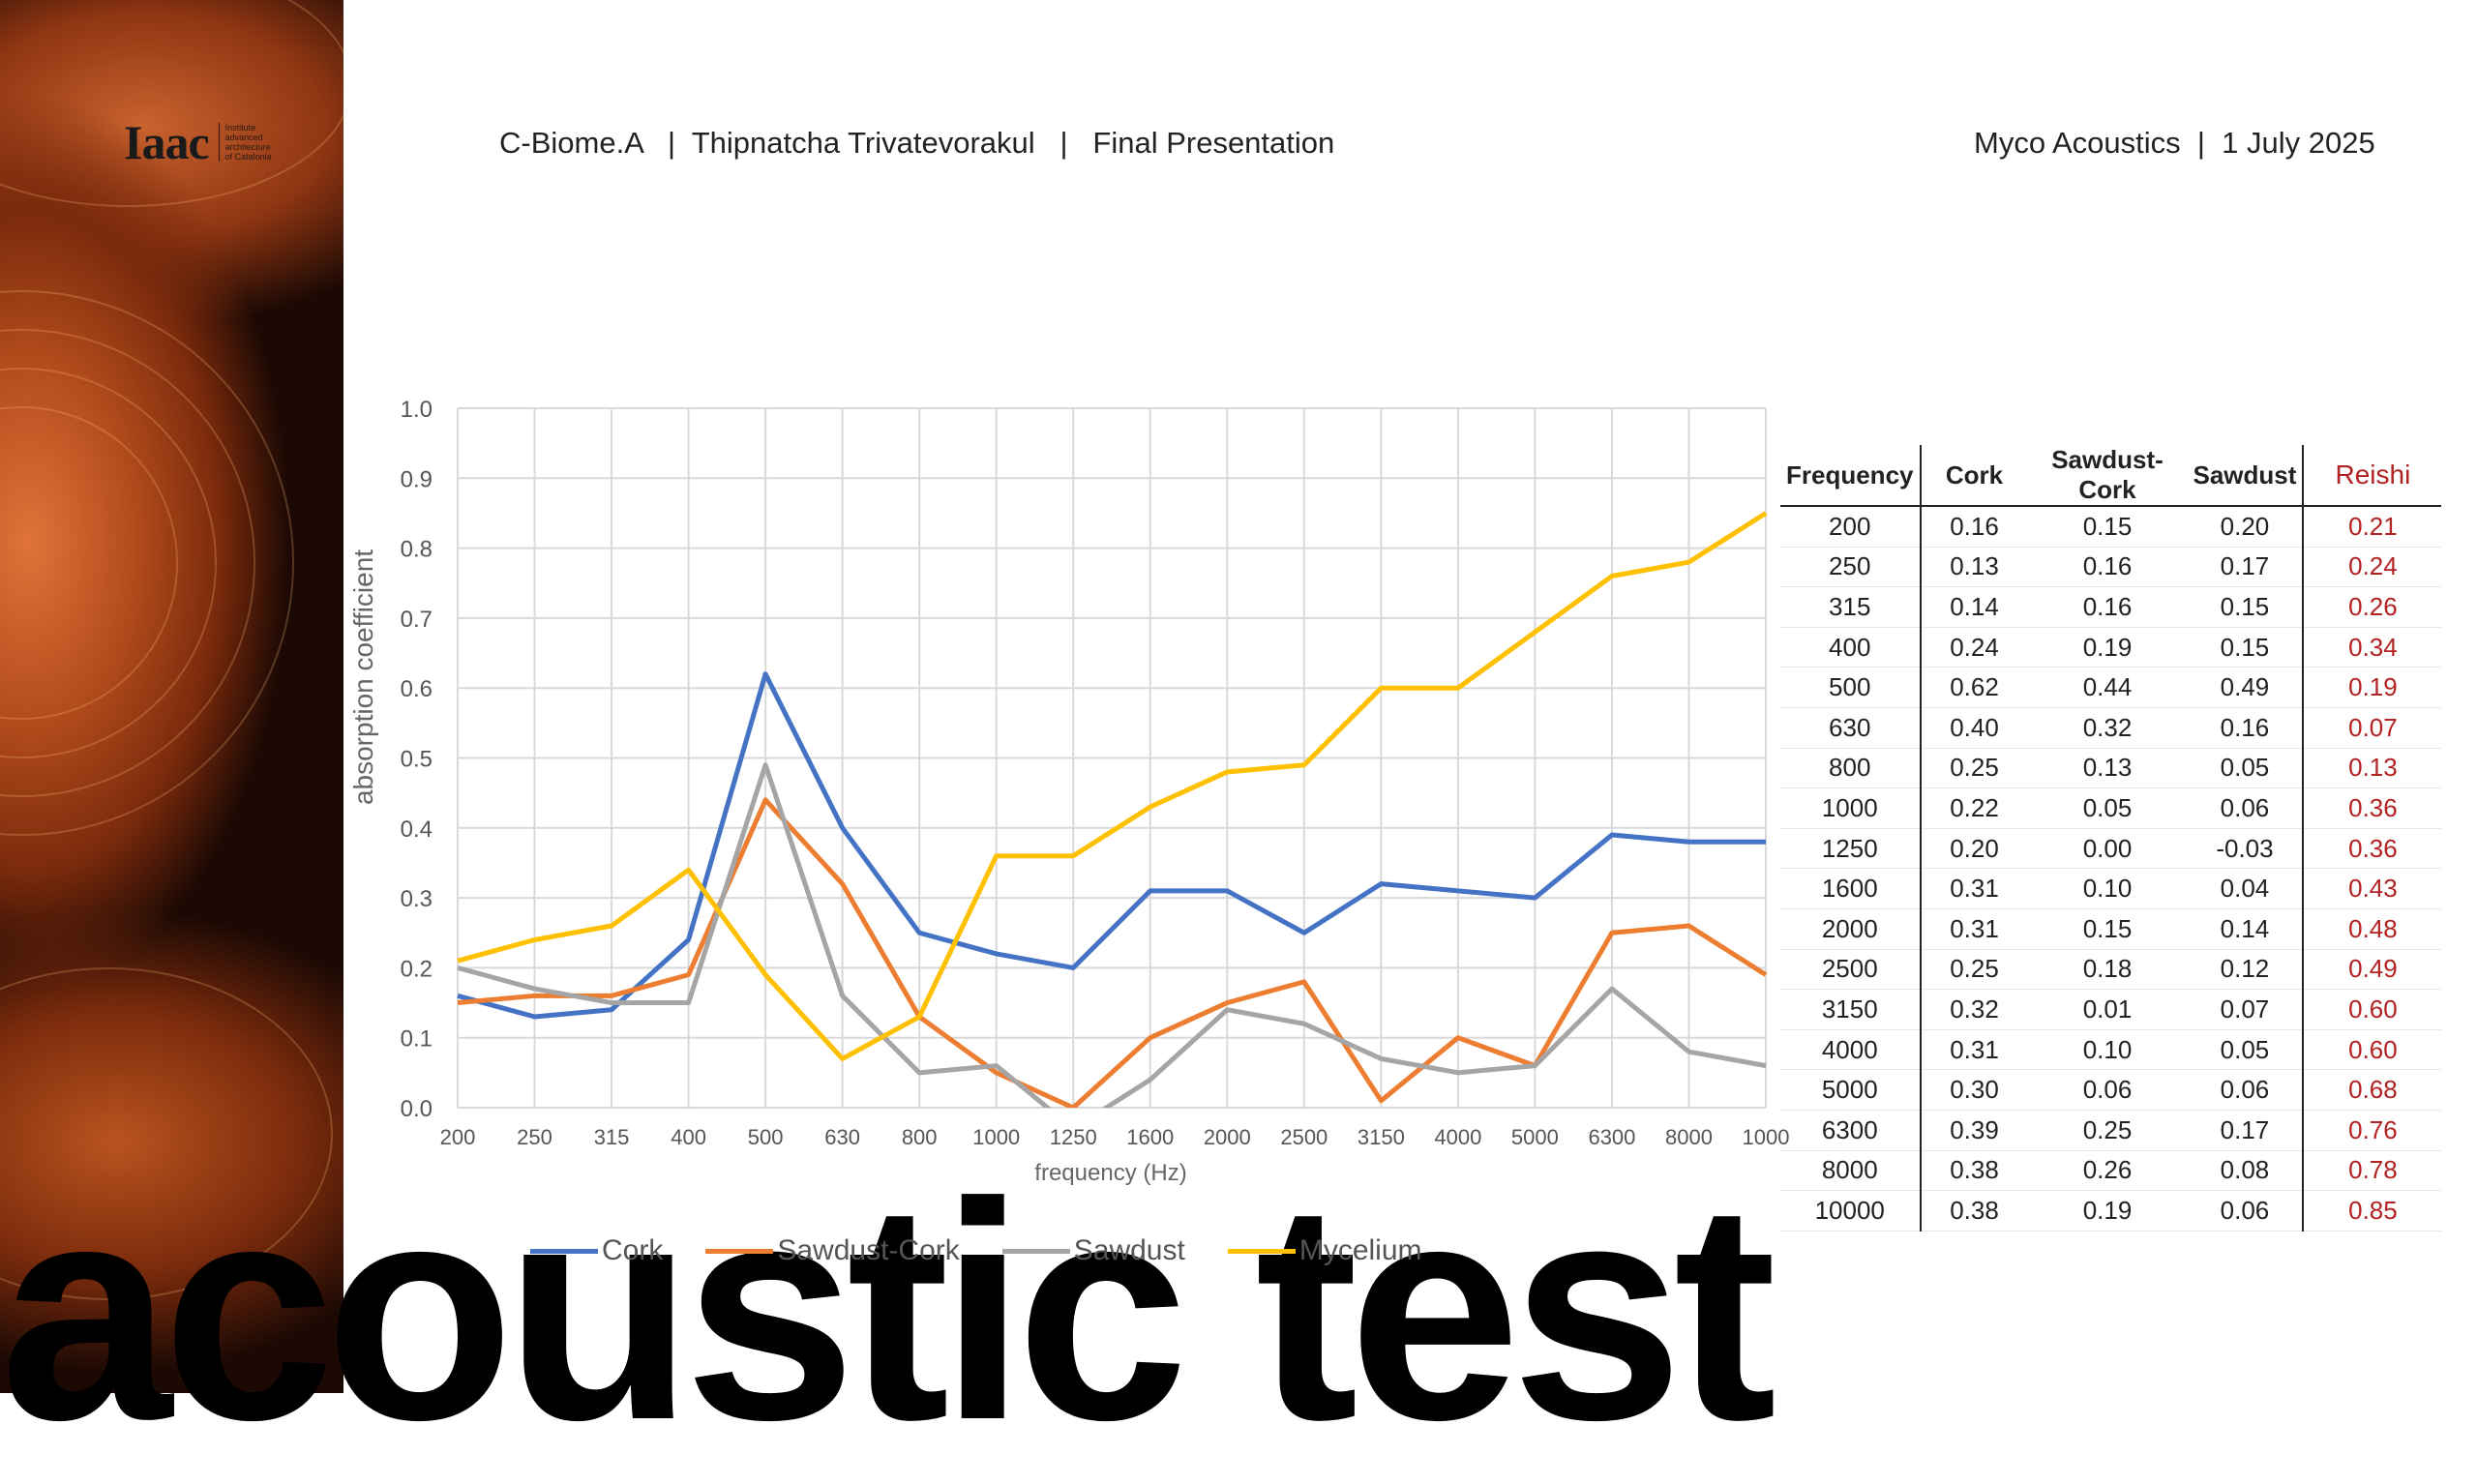 This screenshot has height=1484, width=2477. I want to click on table-row: 5000 0.30 0.06 0.06 0.68, so click(2111, 1090).